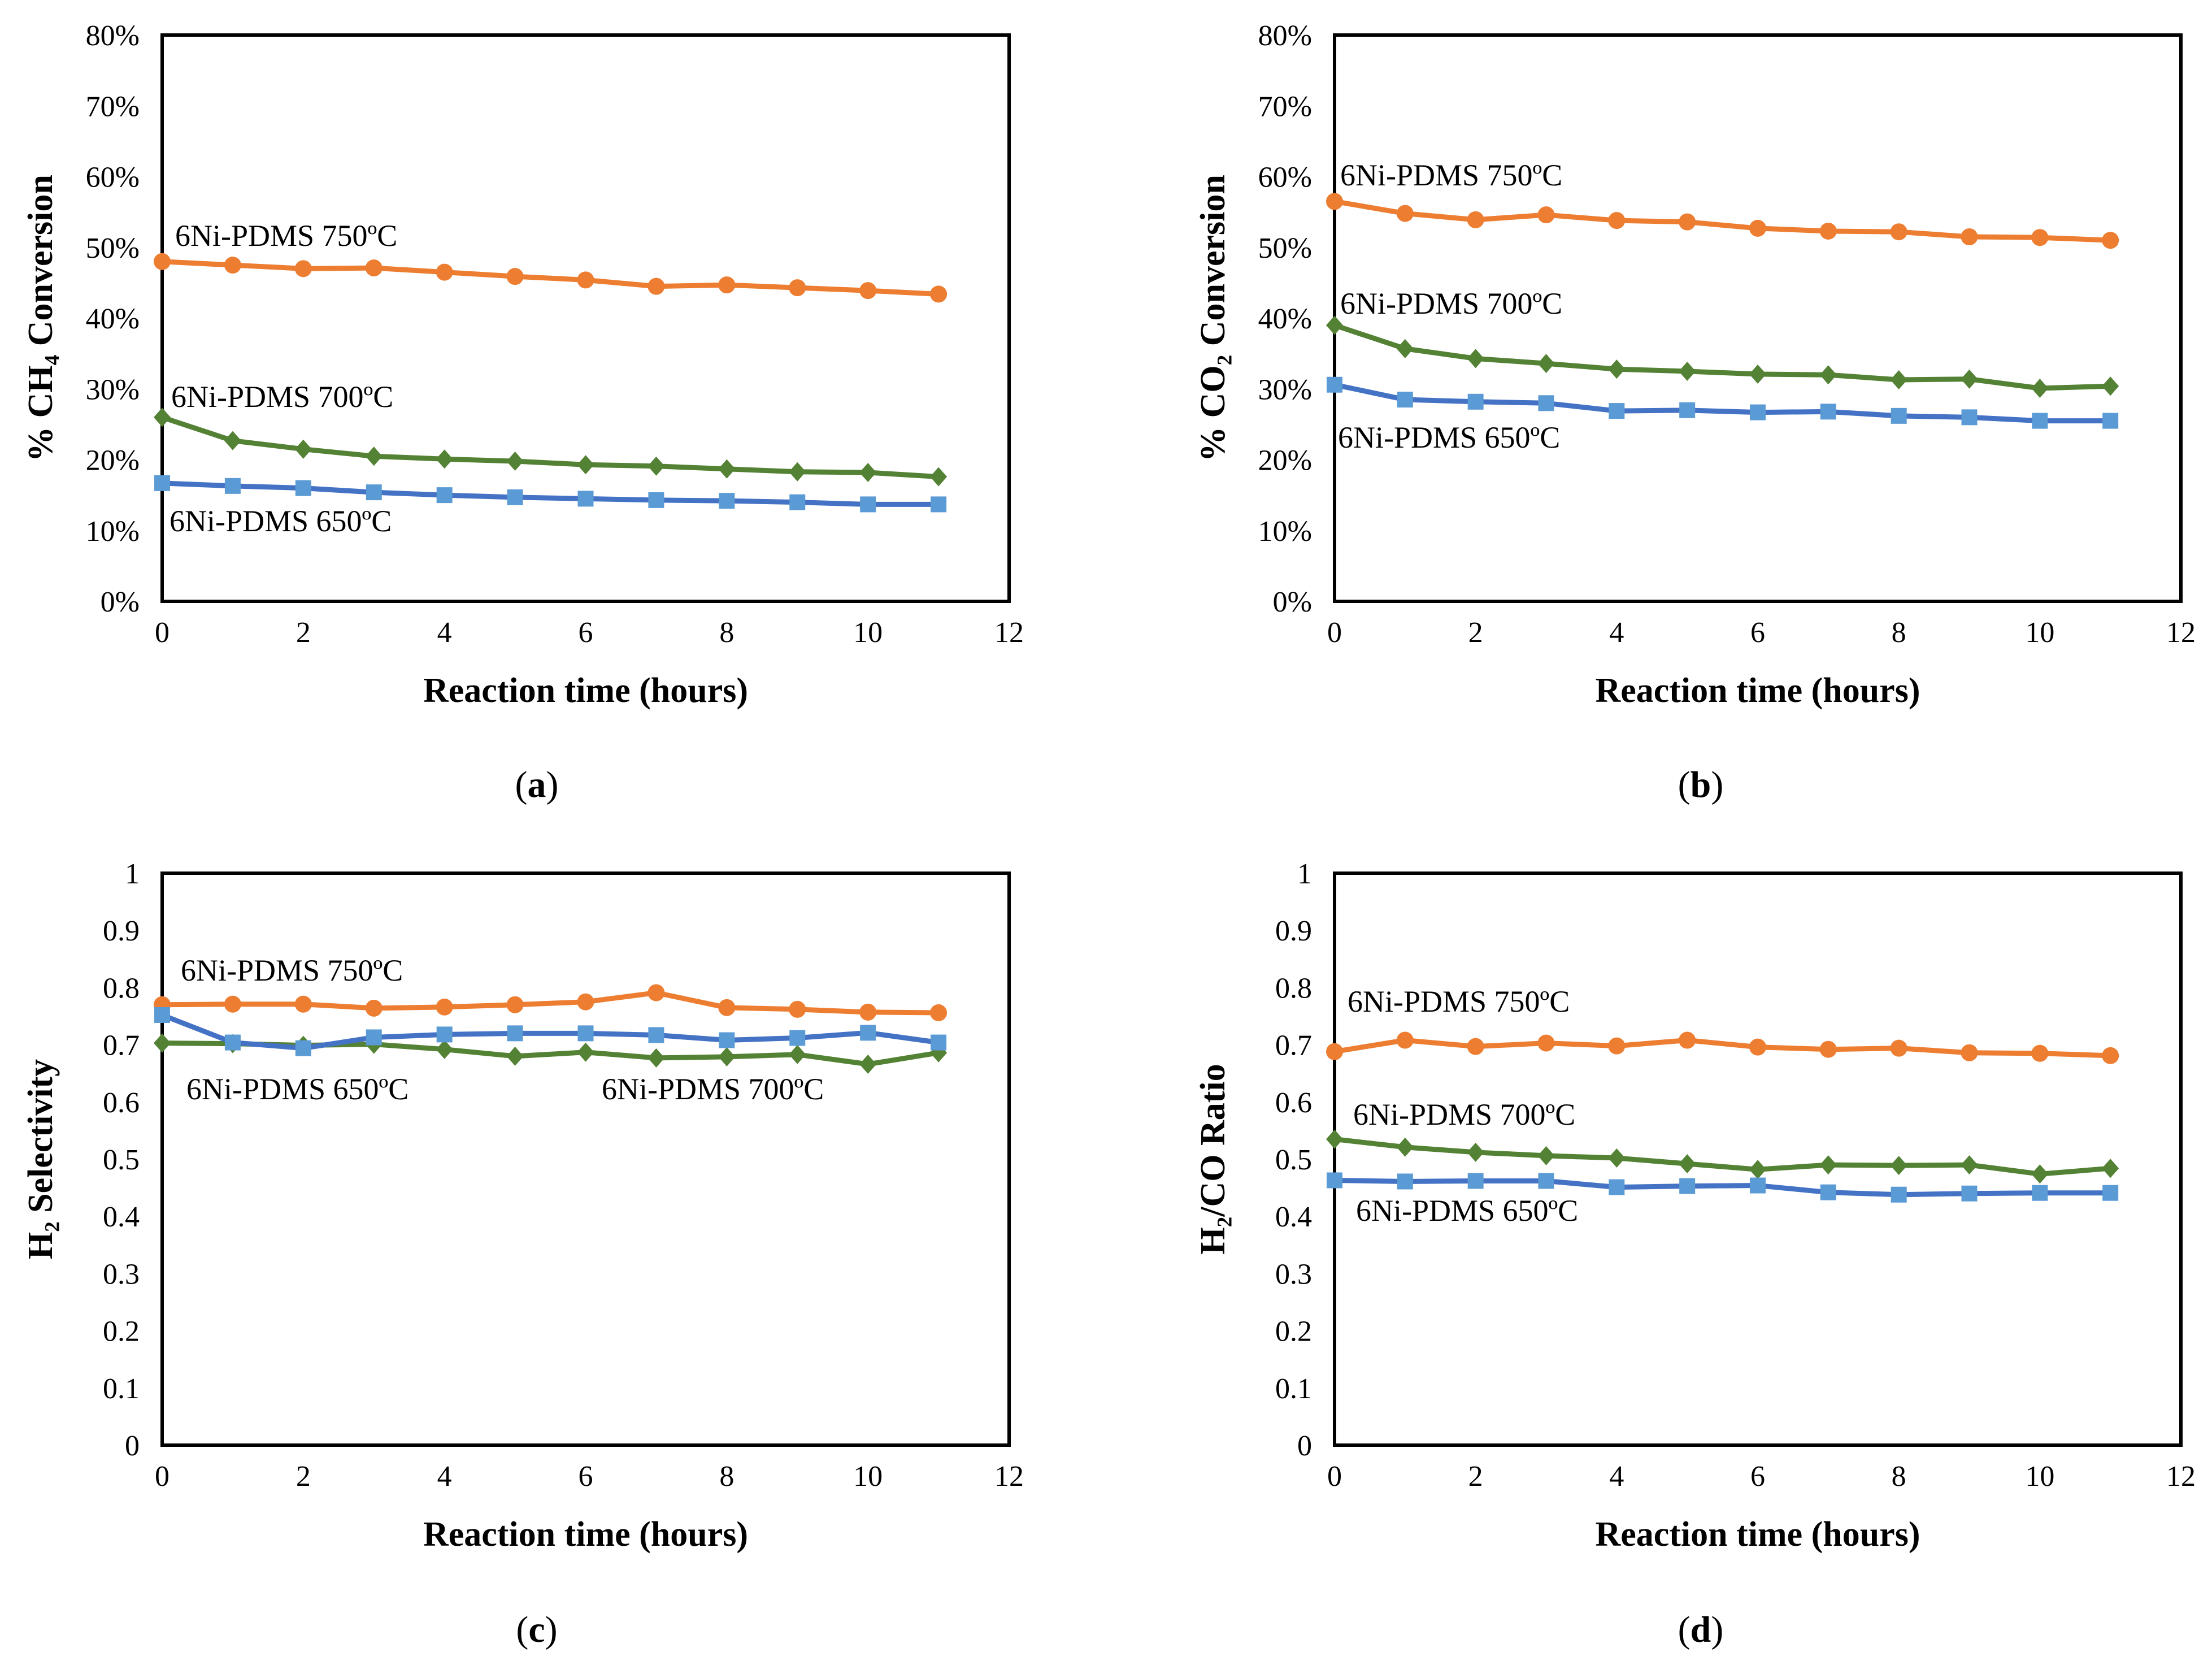 The width and height of the screenshot is (2212, 1665). What do you see at coordinates (132, 874) in the screenshot?
I see `y-tick-label: 1` at bounding box center [132, 874].